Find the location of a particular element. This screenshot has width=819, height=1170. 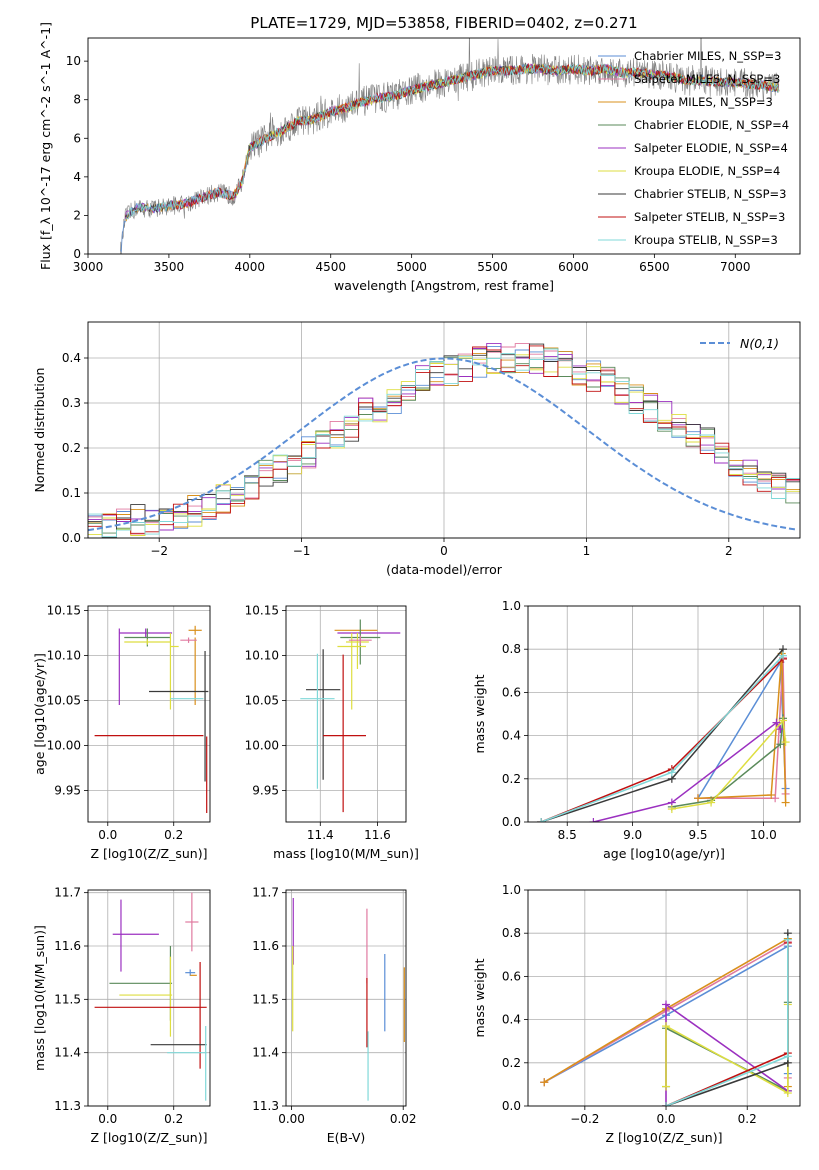

x-tick-label: 3500 is located at coordinates (169, 267).